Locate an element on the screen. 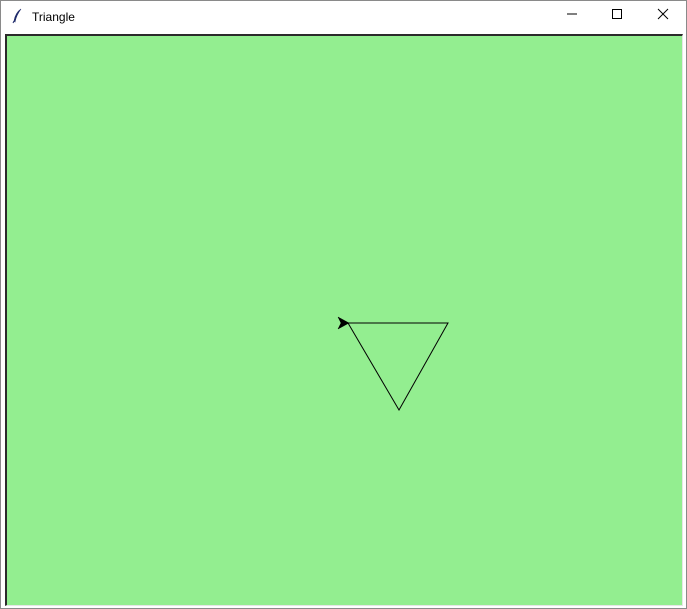 The width and height of the screenshot is (687, 609). minimize-icon is located at coordinates (572, 16).